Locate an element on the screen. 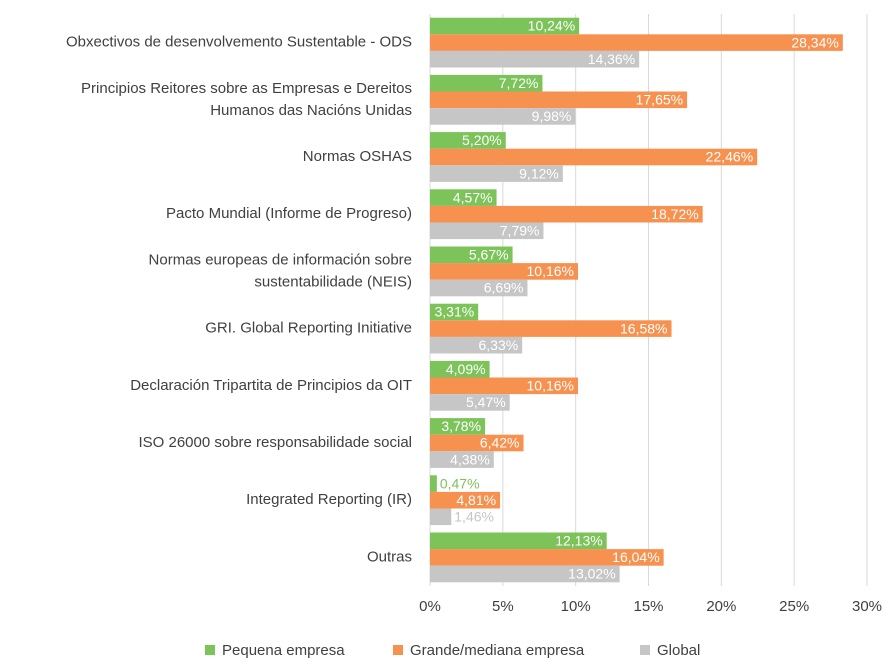  value-label: 7,79% is located at coordinates (520, 231).